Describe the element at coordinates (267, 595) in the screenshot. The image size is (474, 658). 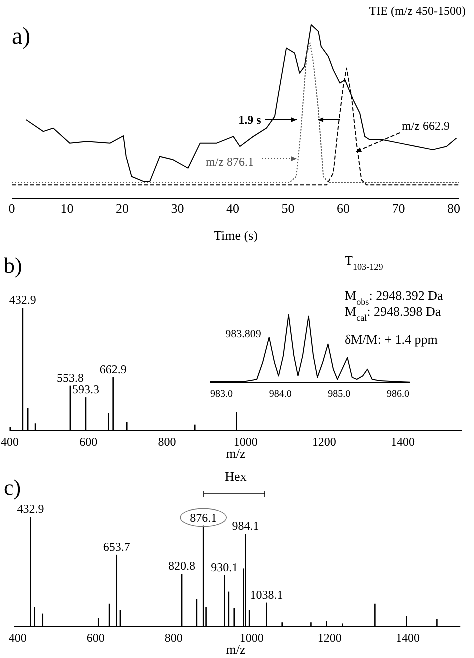
I see `annotation: 1038.1` at that location.